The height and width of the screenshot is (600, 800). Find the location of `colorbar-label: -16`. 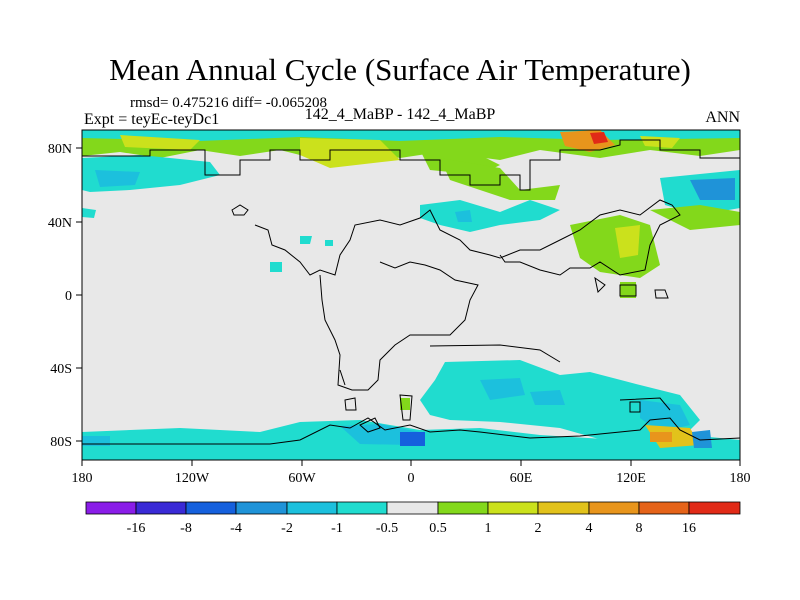

colorbar-label: -16 is located at coordinates (136, 528).